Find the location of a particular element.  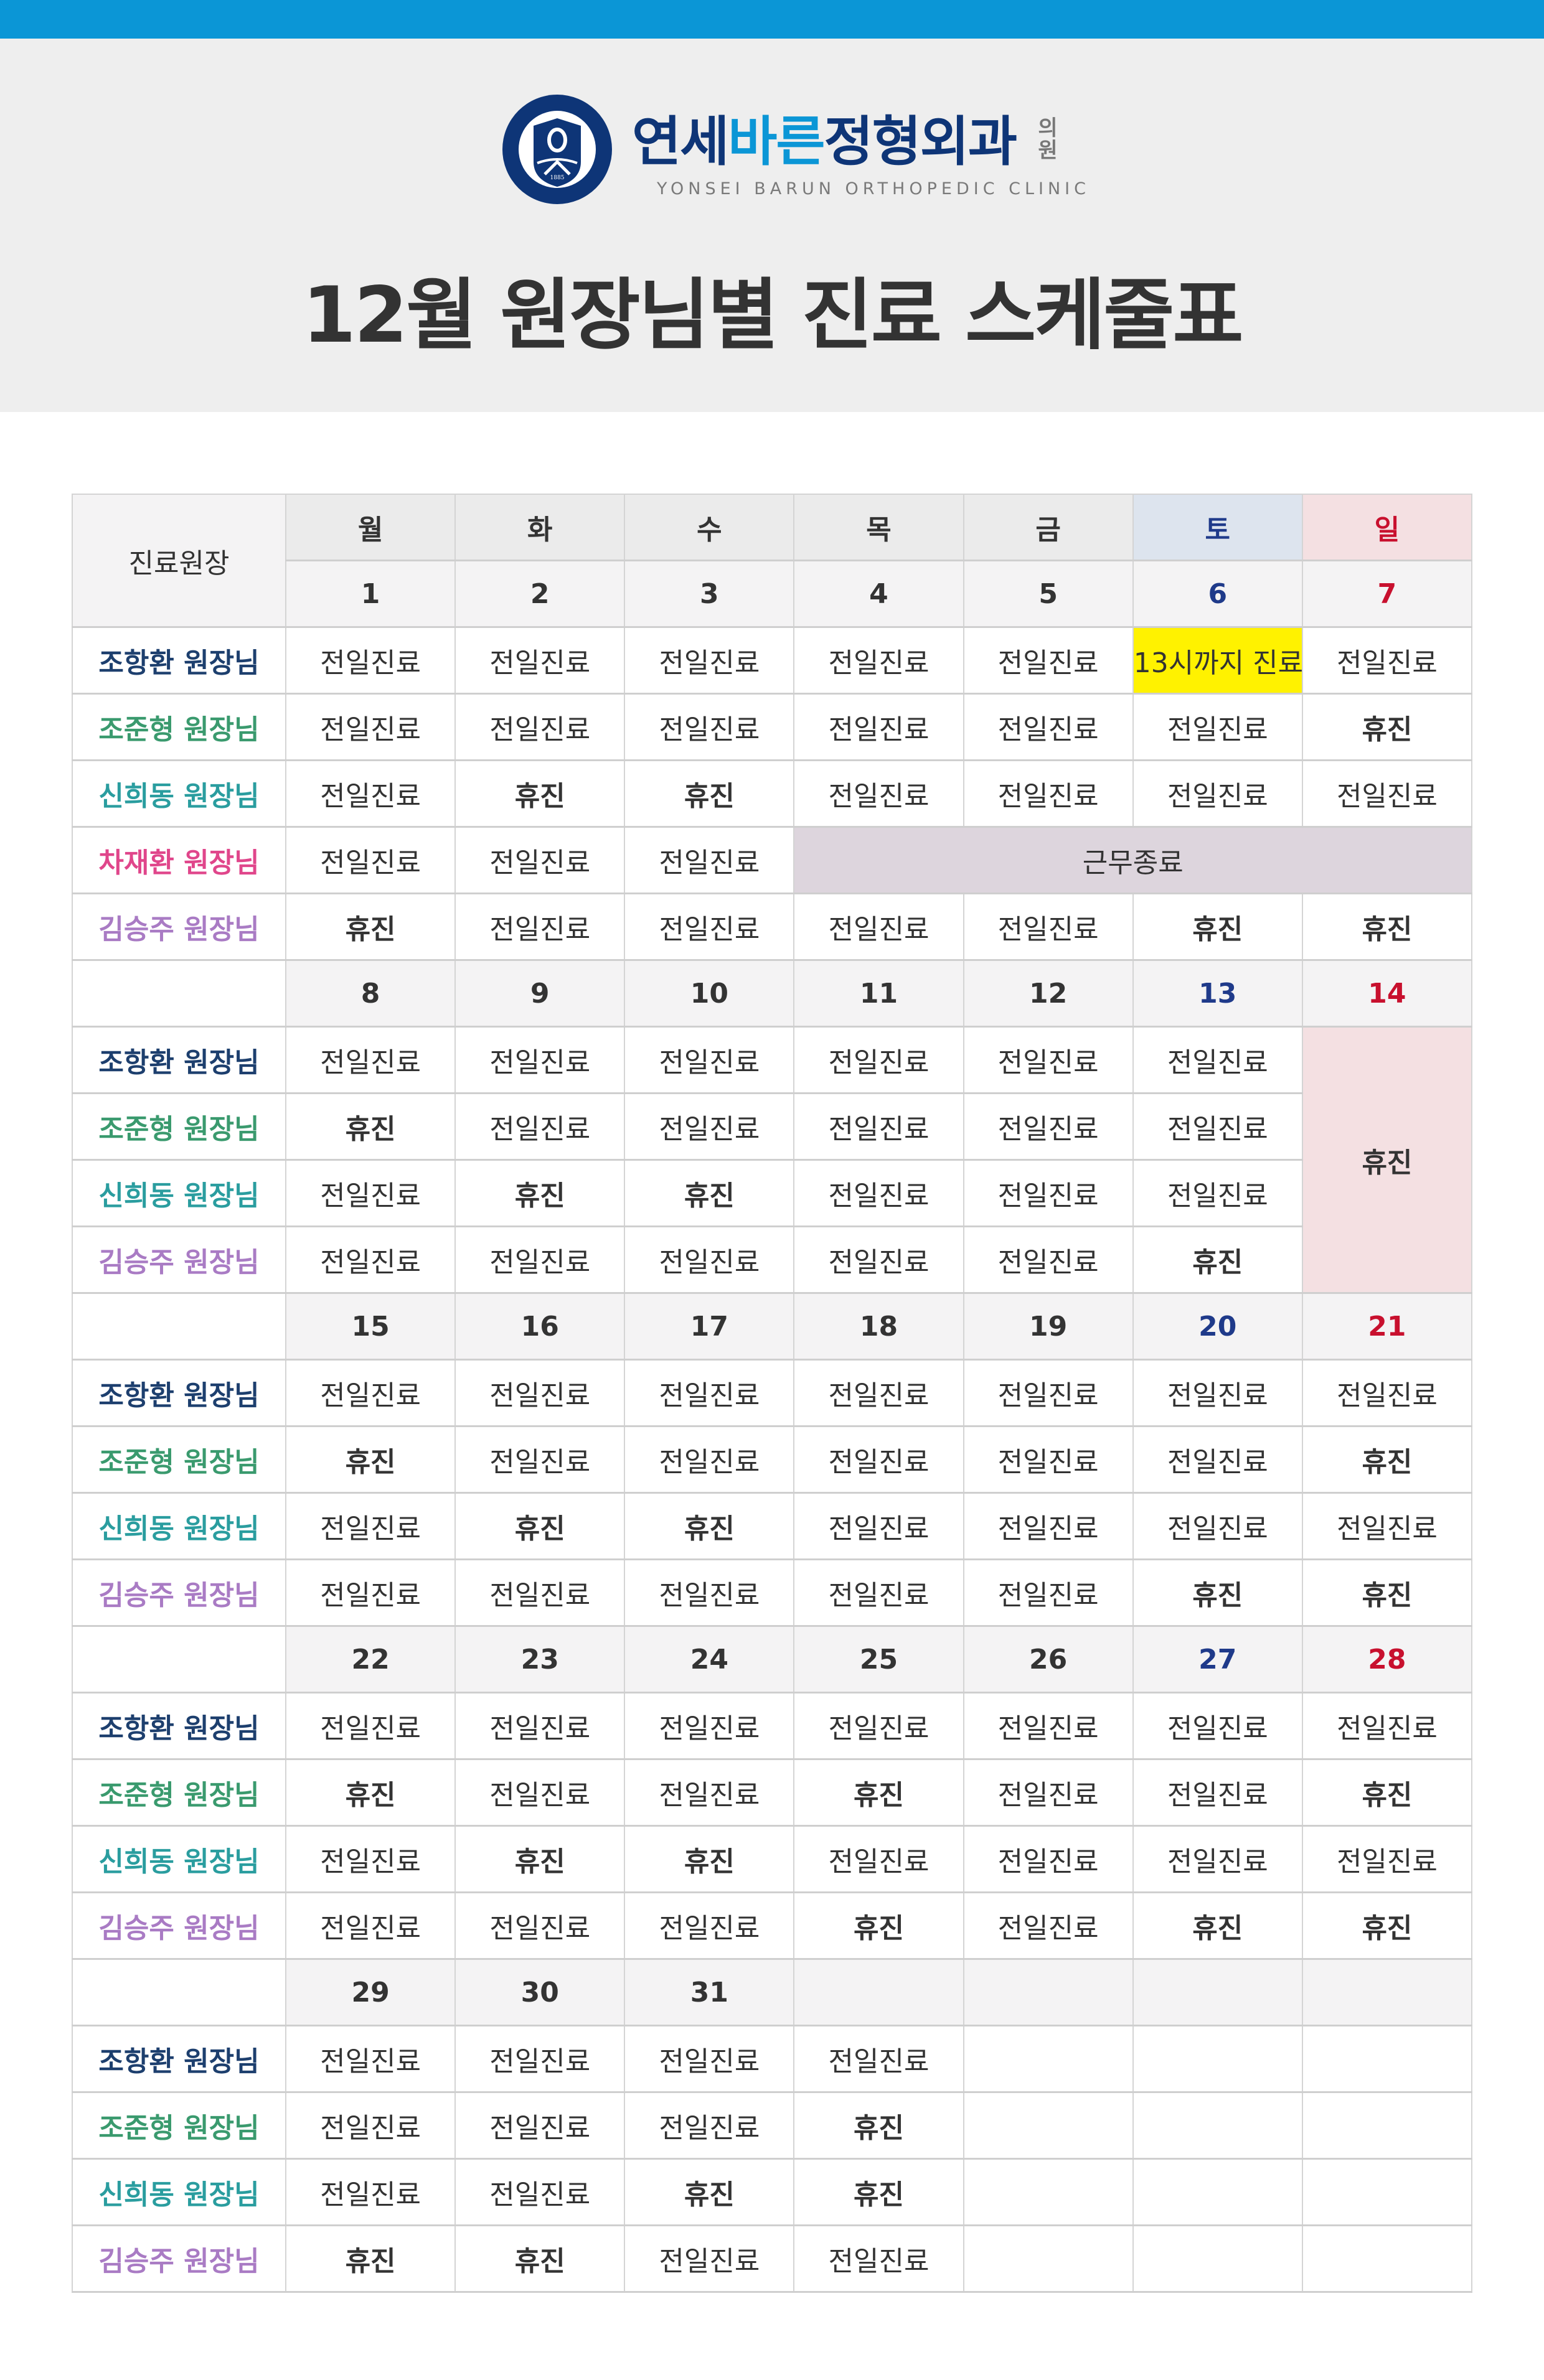

date-cell: 11 is located at coordinates (878, 993).